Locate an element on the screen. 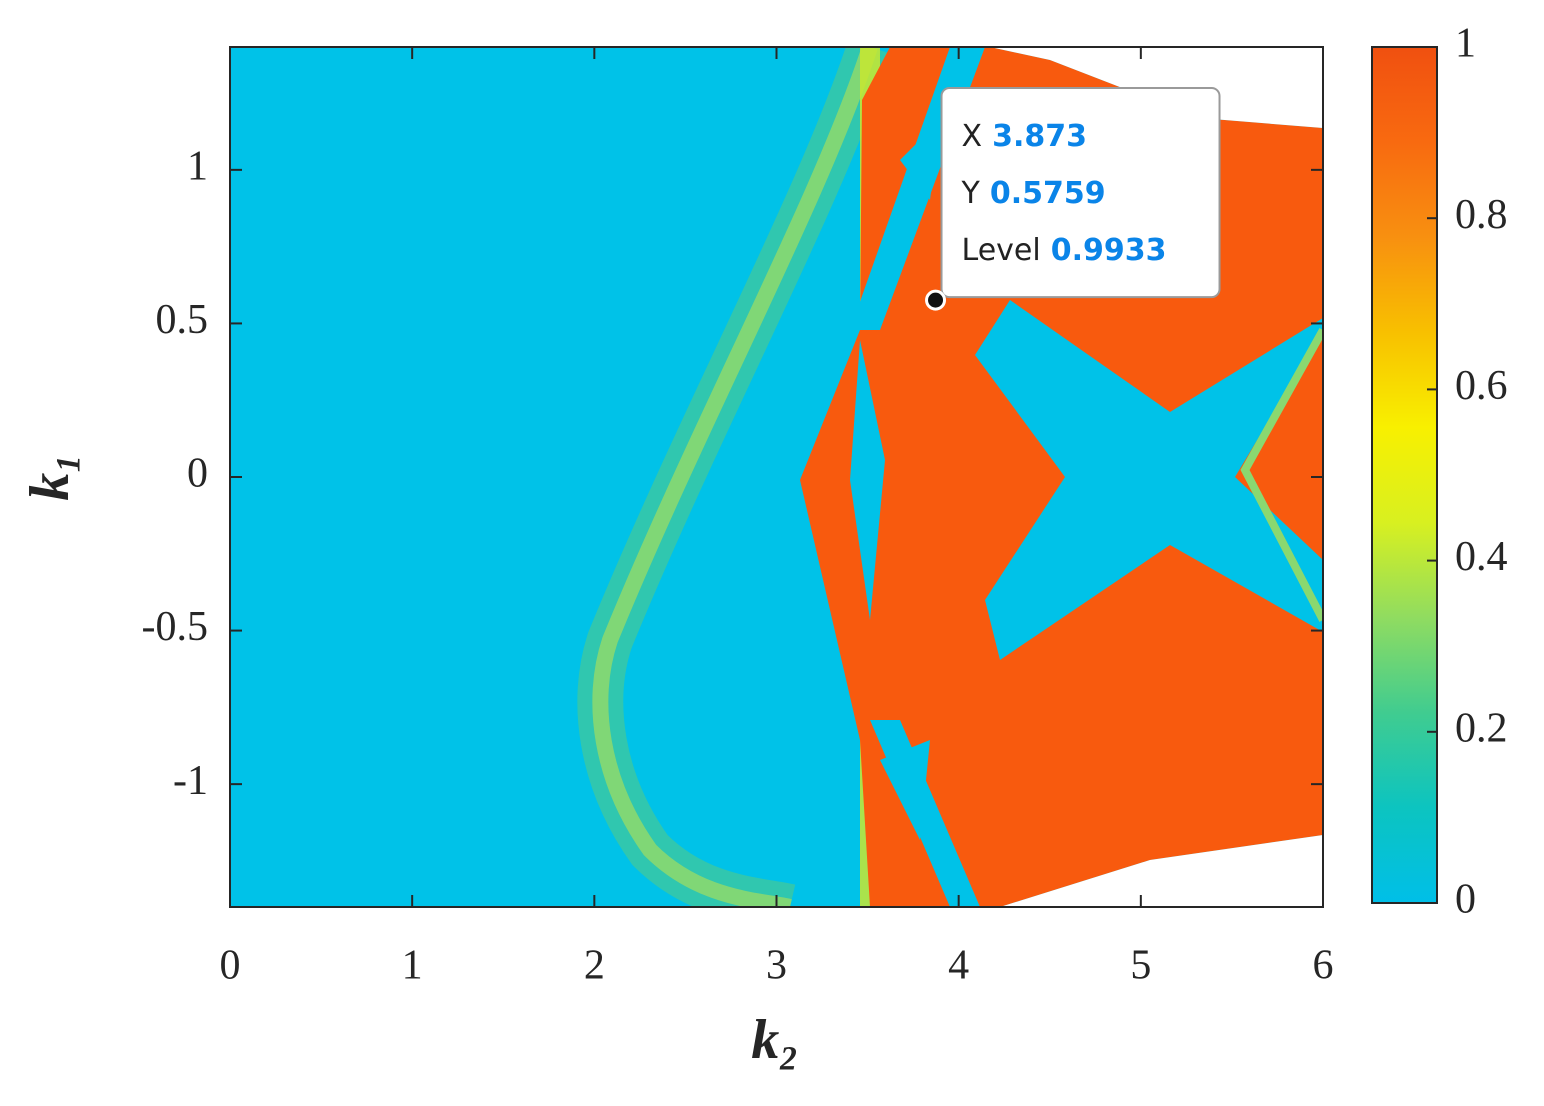  datatip-row: X 3.873 is located at coordinates (1024, 136).